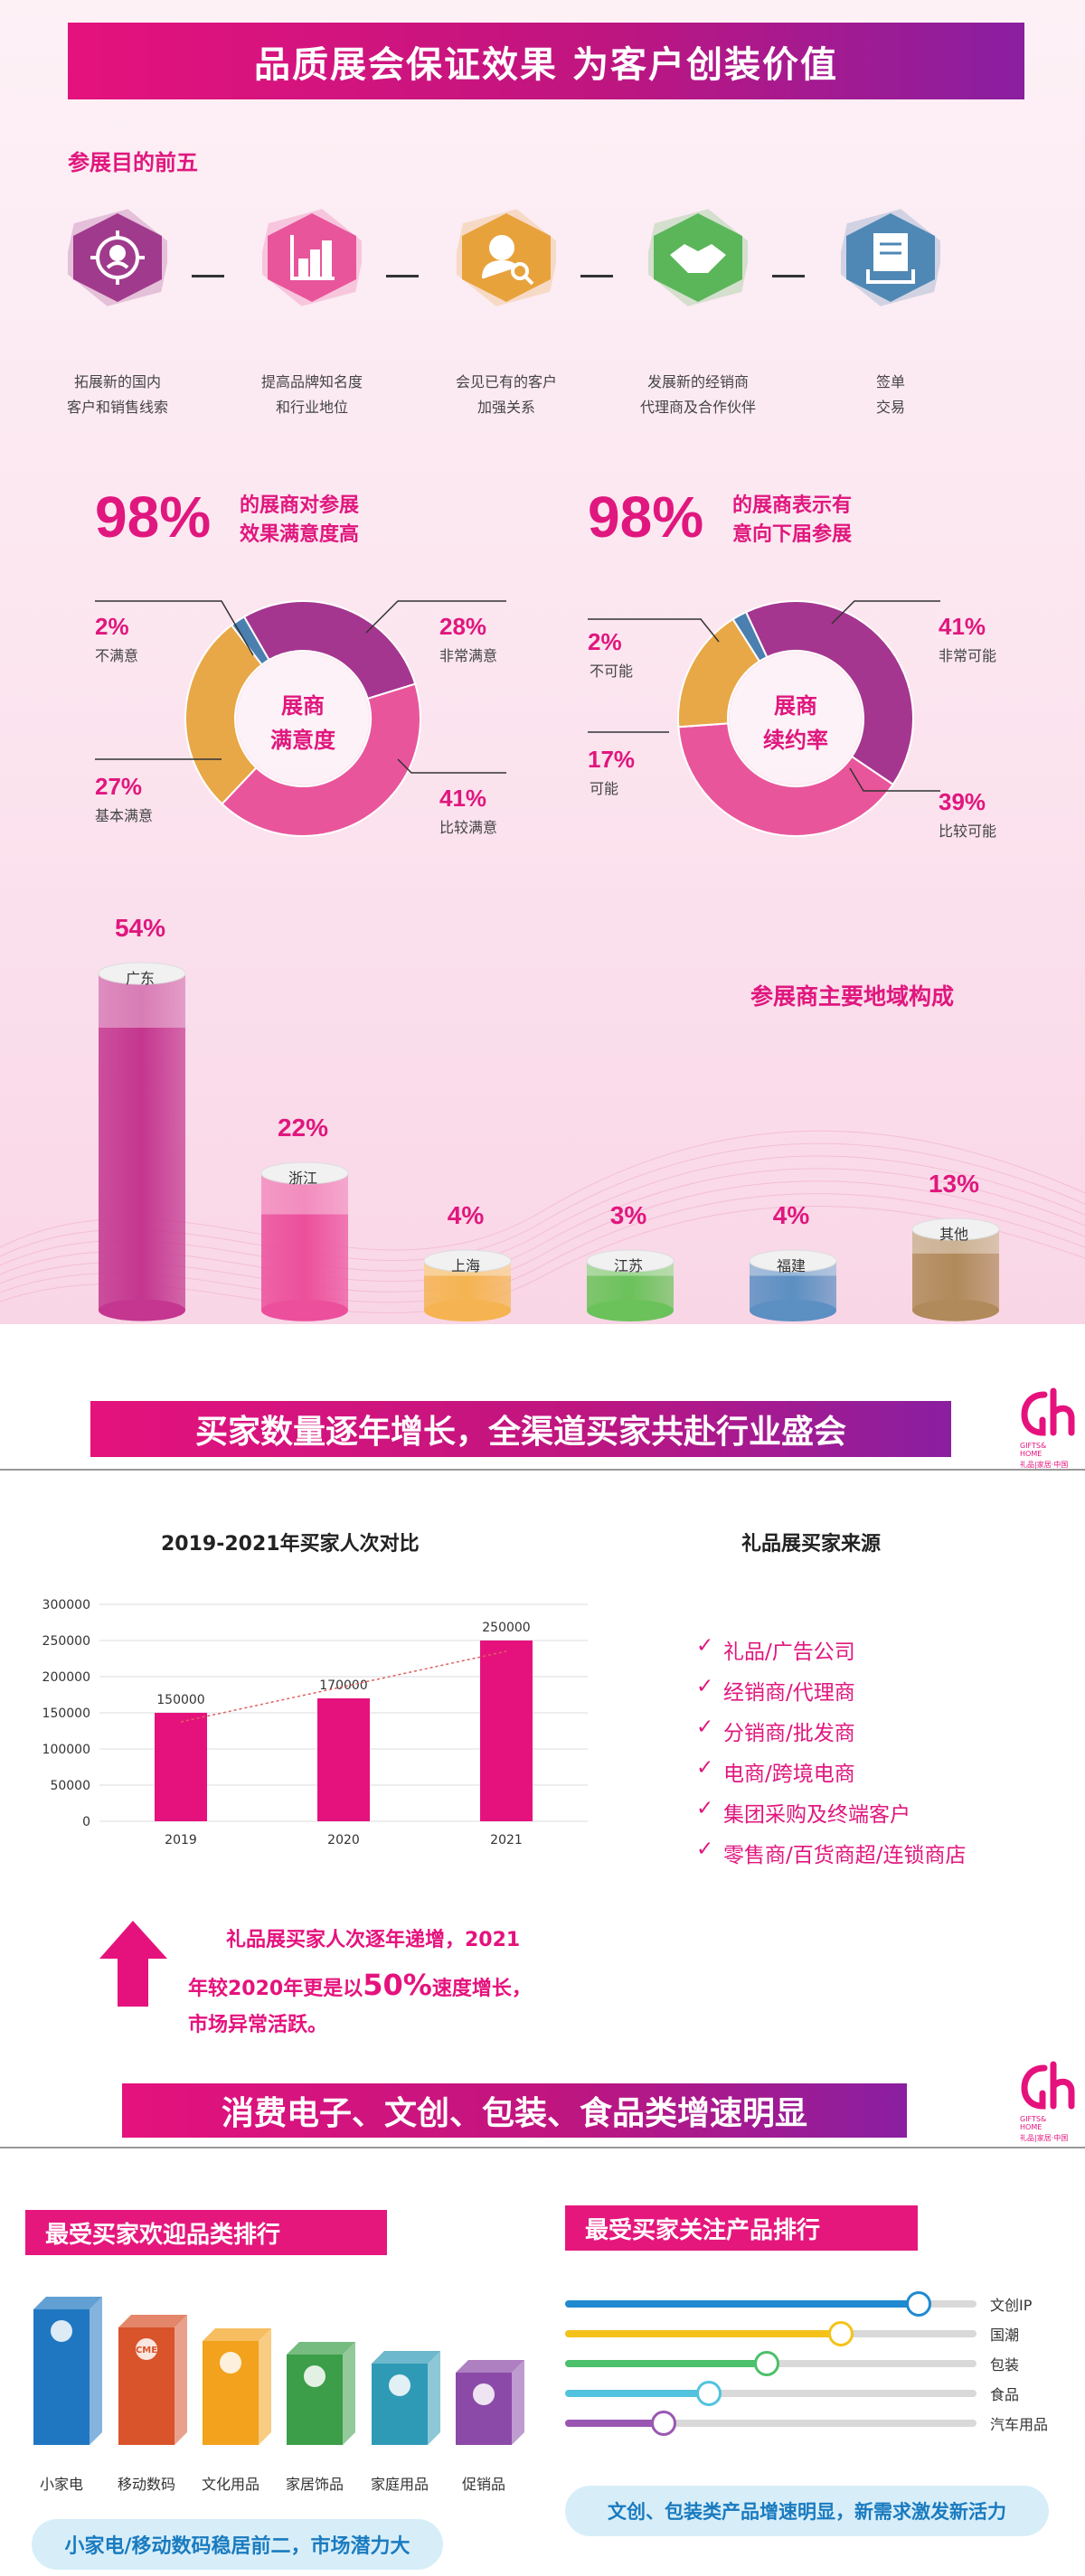 The image size is (1085, 2576). Describe the element at coordinates (140, 929) in the screenshot. I see `region-pct-0: 54%` at that location.